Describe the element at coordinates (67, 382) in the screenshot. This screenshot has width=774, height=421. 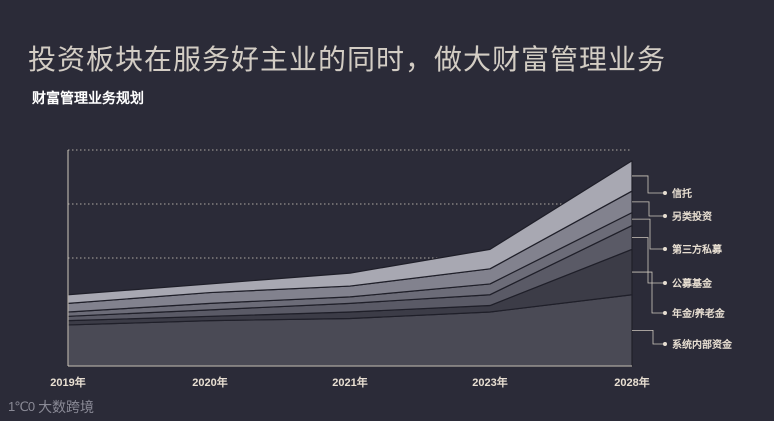
I see `x-tick-label: 2019年` at that location.